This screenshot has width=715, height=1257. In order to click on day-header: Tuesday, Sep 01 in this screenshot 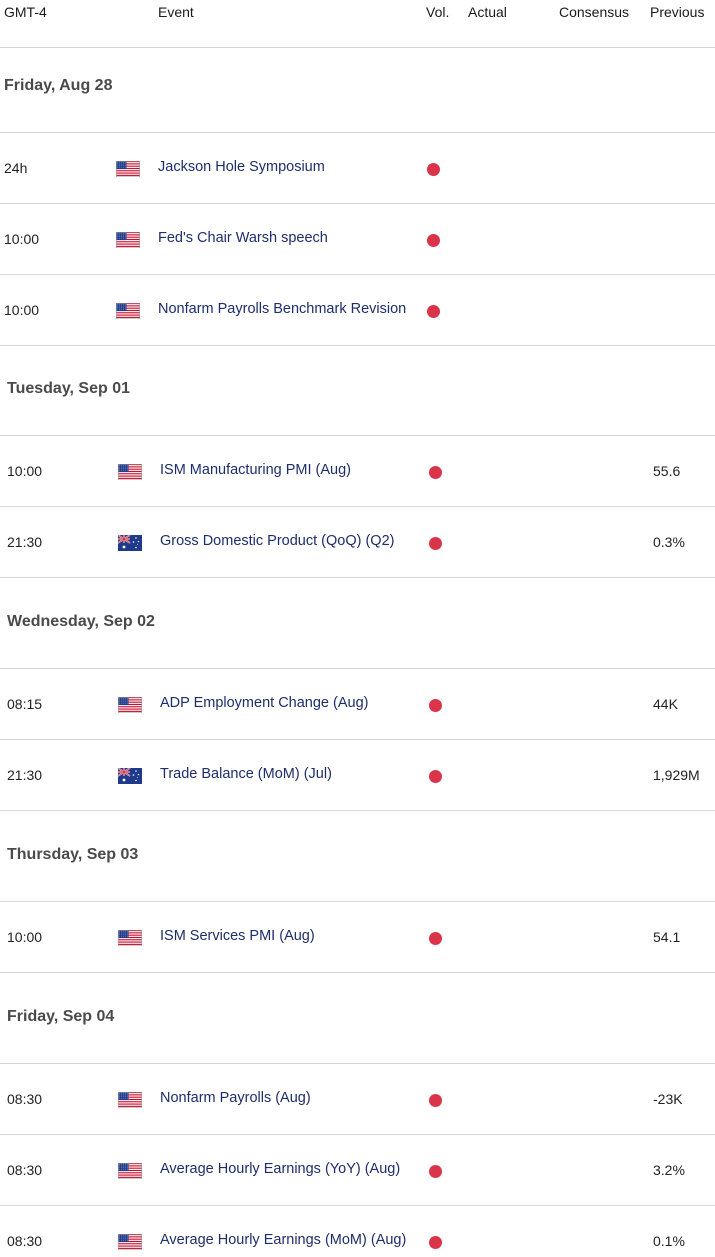, I will do `click(357, 391)`.